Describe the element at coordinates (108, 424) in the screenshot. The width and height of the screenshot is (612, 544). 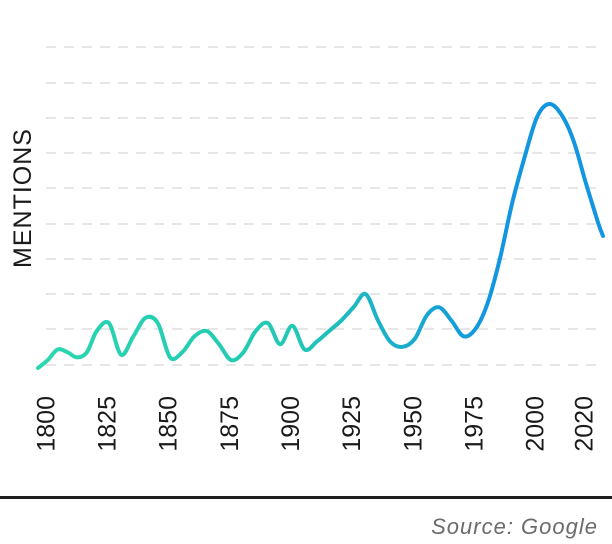
I see `x-tick-1825: 1825` at that location.